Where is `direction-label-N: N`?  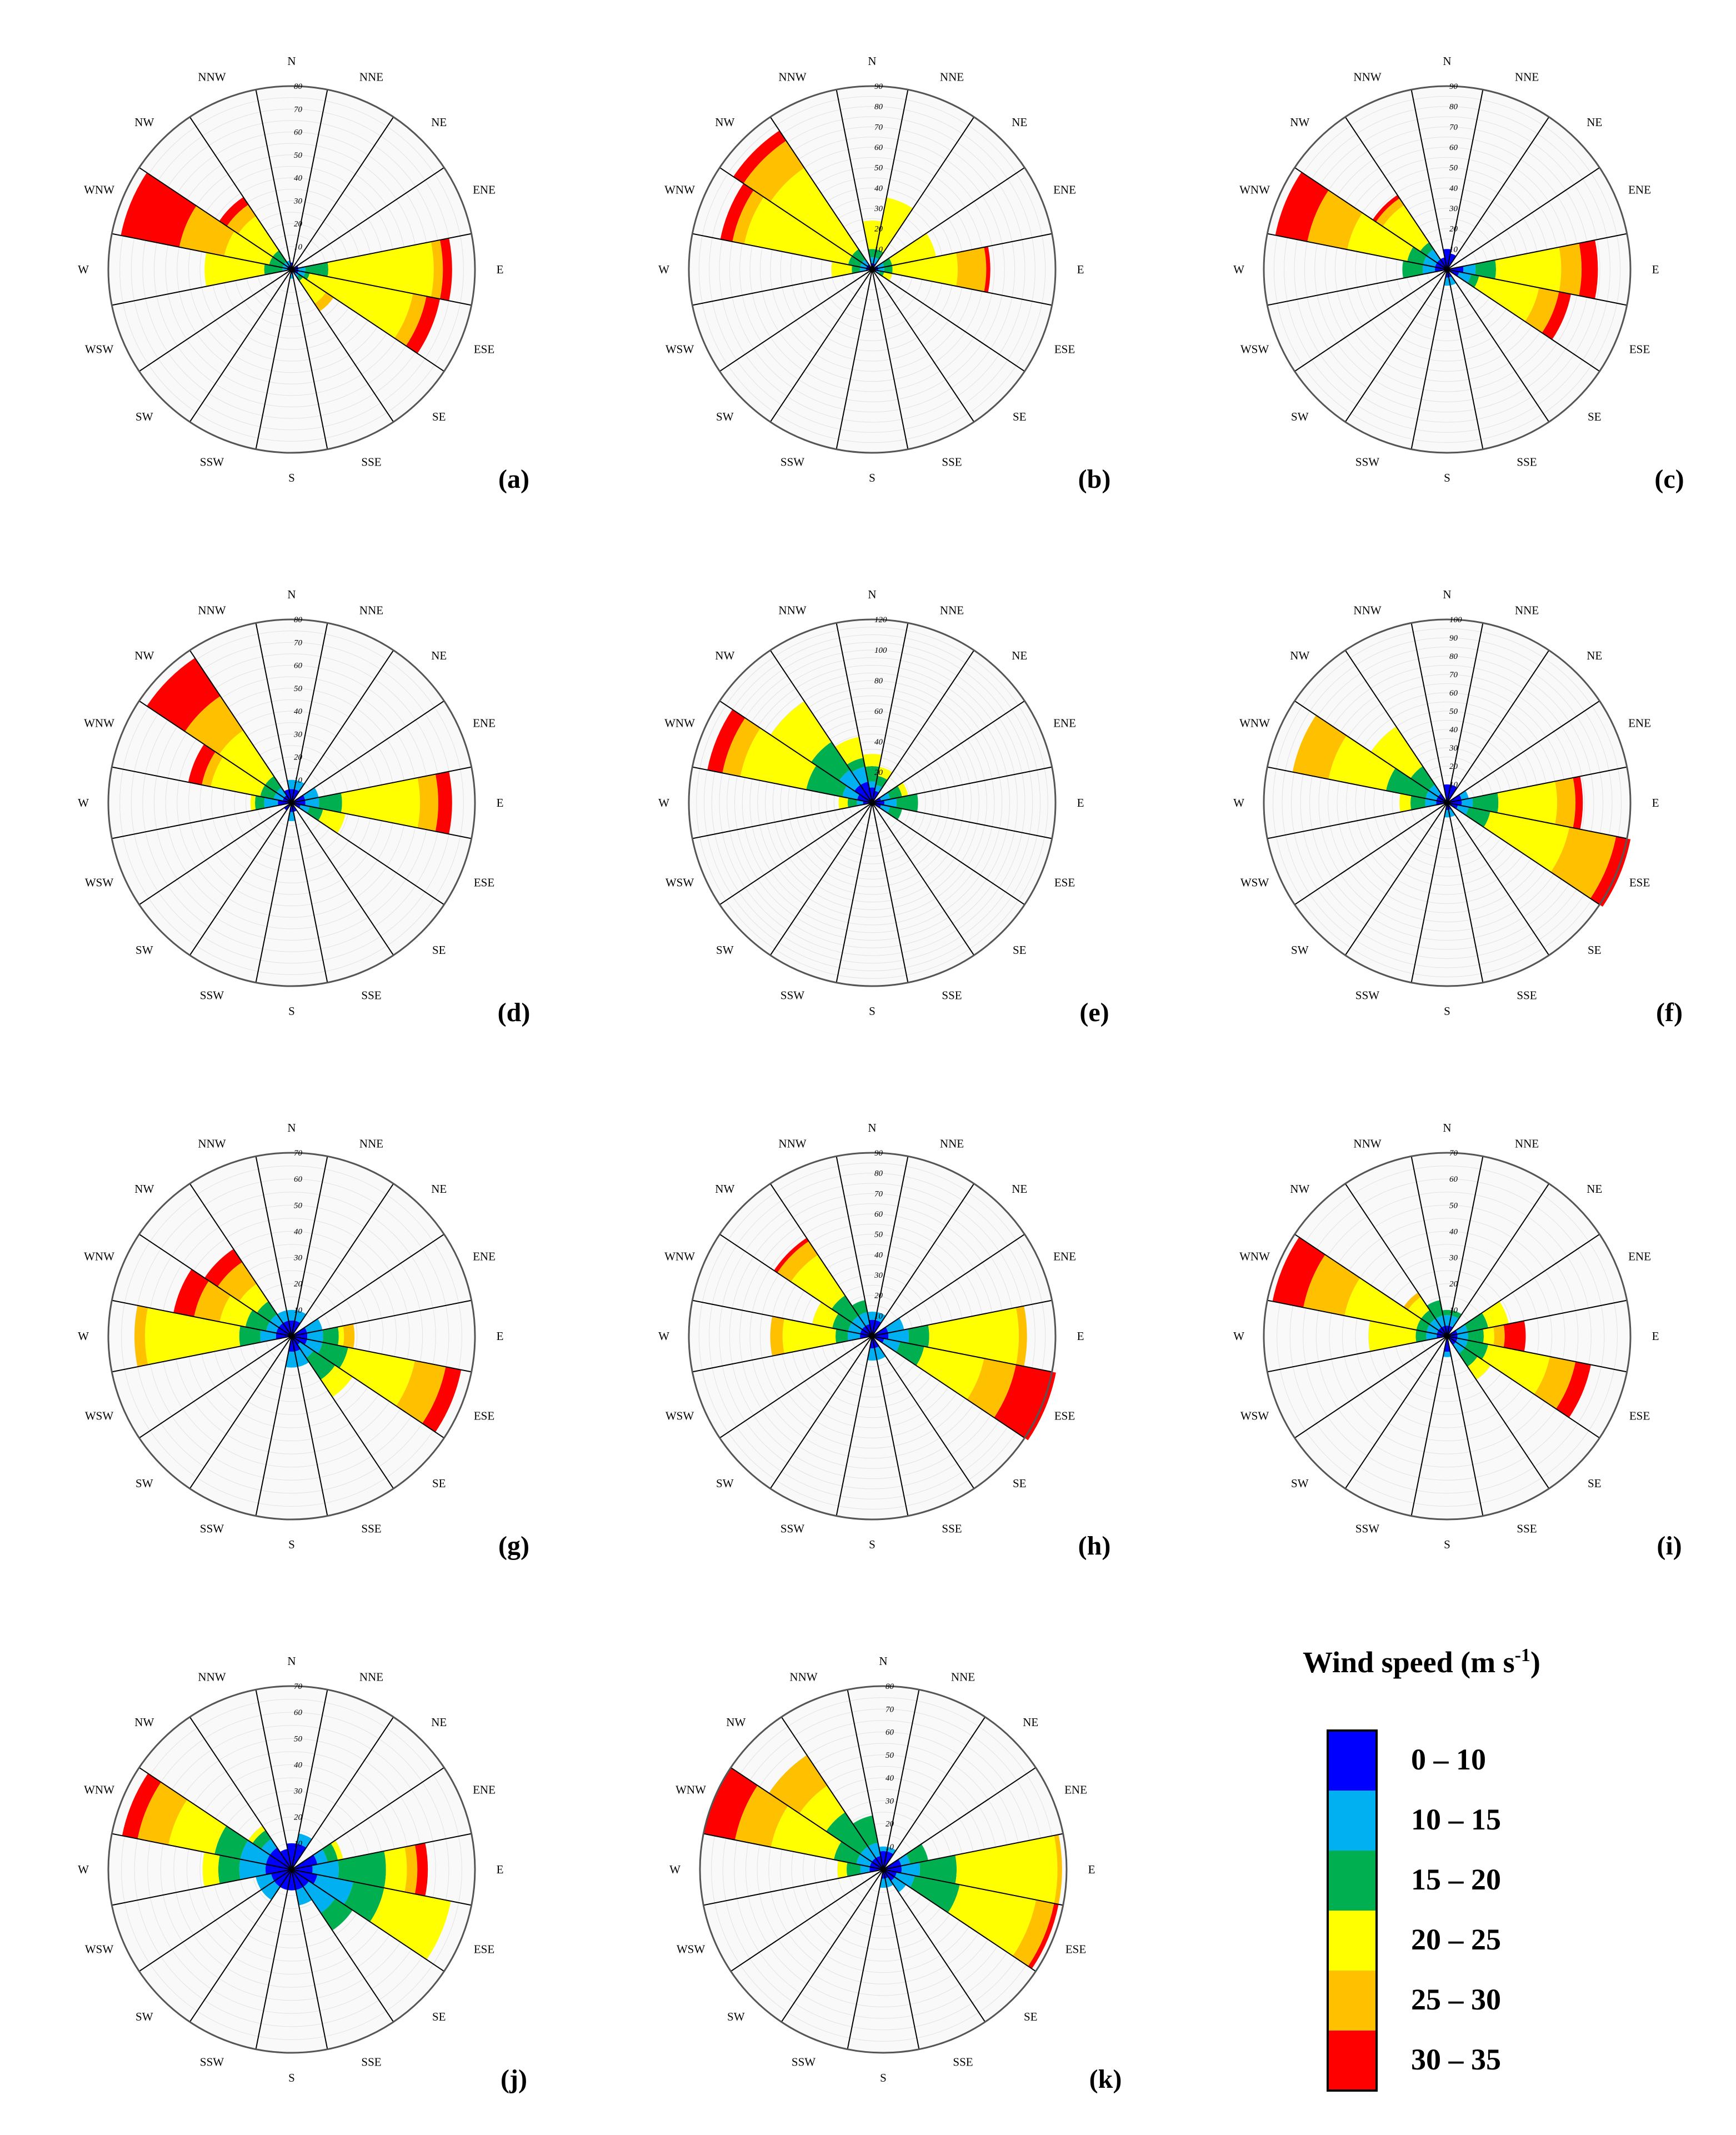 direction-label-N: N is located at coordinates (1447, 61).